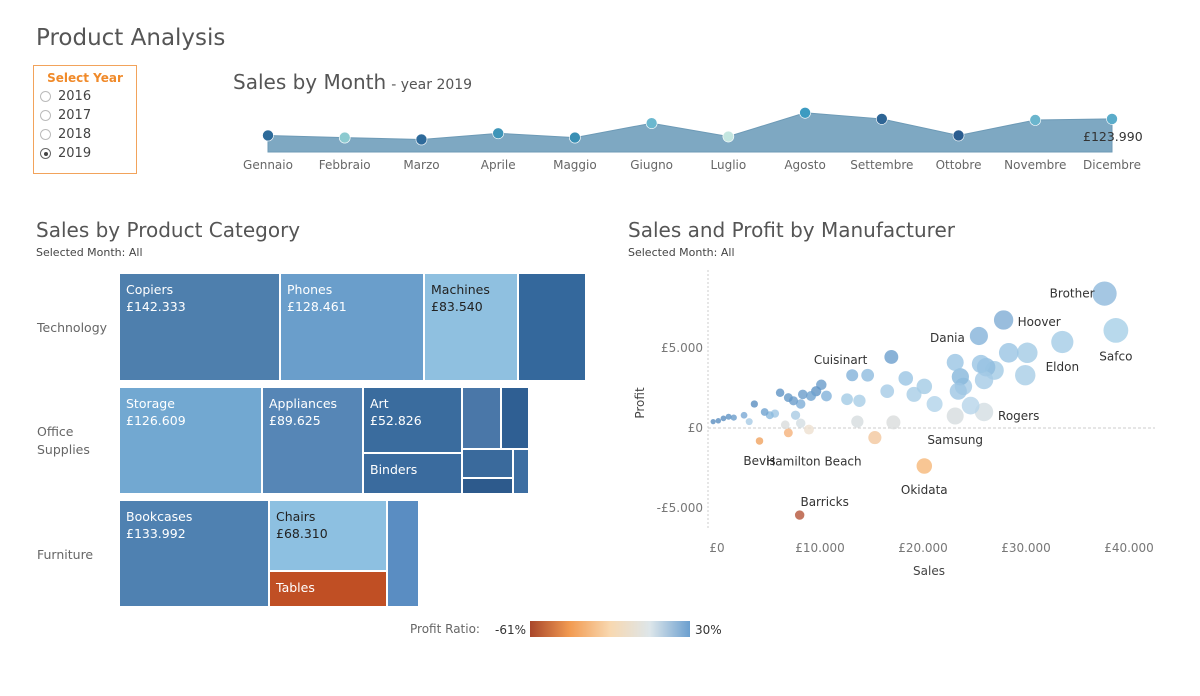  What do you see at coordinates (412, 473) in the screenshot?
I see `treemap-cell-binders: Binders` at bounding box center [412, 473].